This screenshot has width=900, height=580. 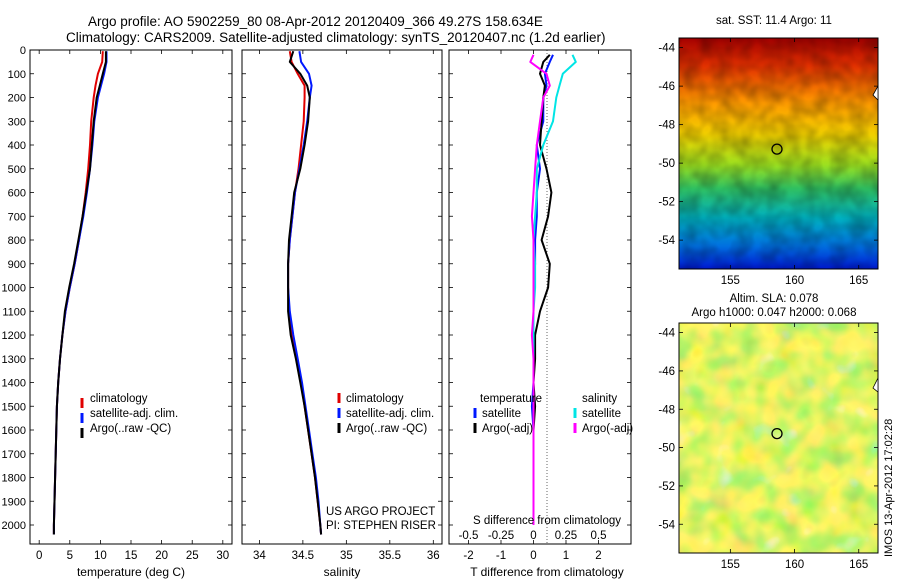 What do you see at coordinates (511, 399) in the screenshot?
I see `legend-temperature-heading: temperature` at bounding box center [511, 399].